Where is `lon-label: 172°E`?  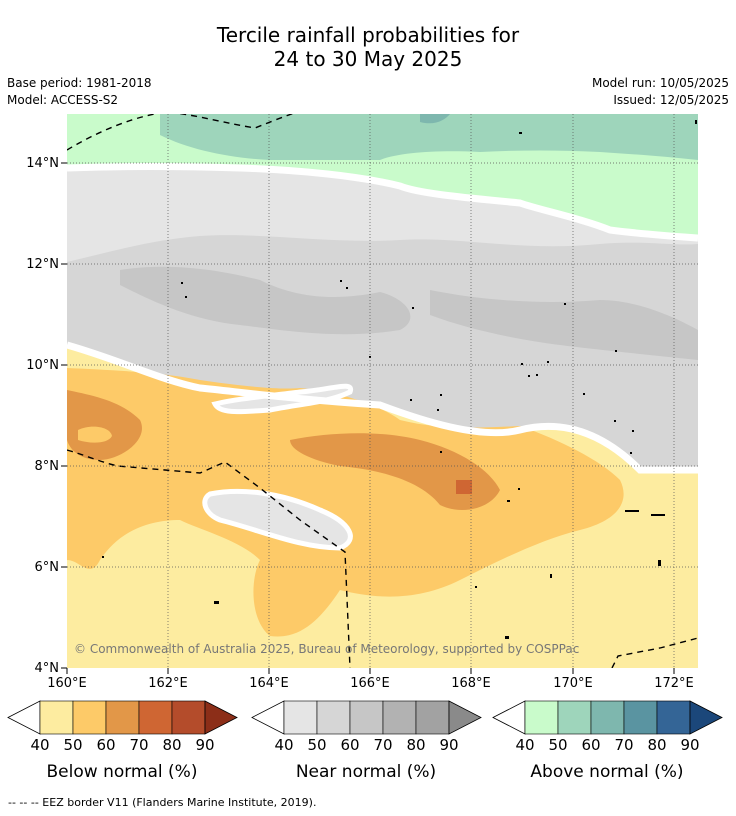 lon-label: 172°E is located at coordinates (674, 683).